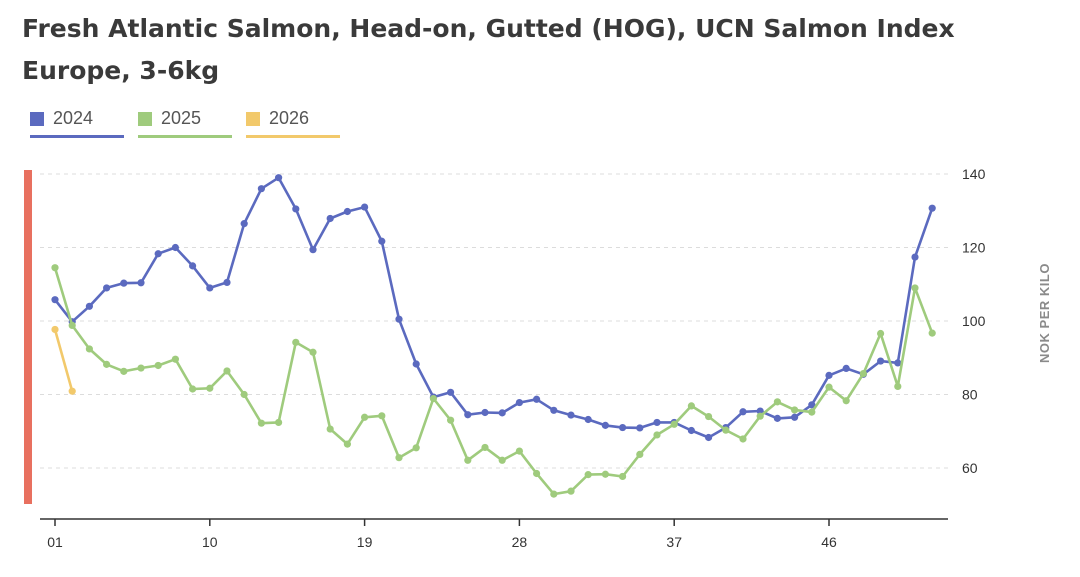 This screenshot has height=577, width=1080. What do you see at coordinates (77, 123) in the screenshot?
I see `legend-item-2024: 2024` at bounding box center [77, 123].